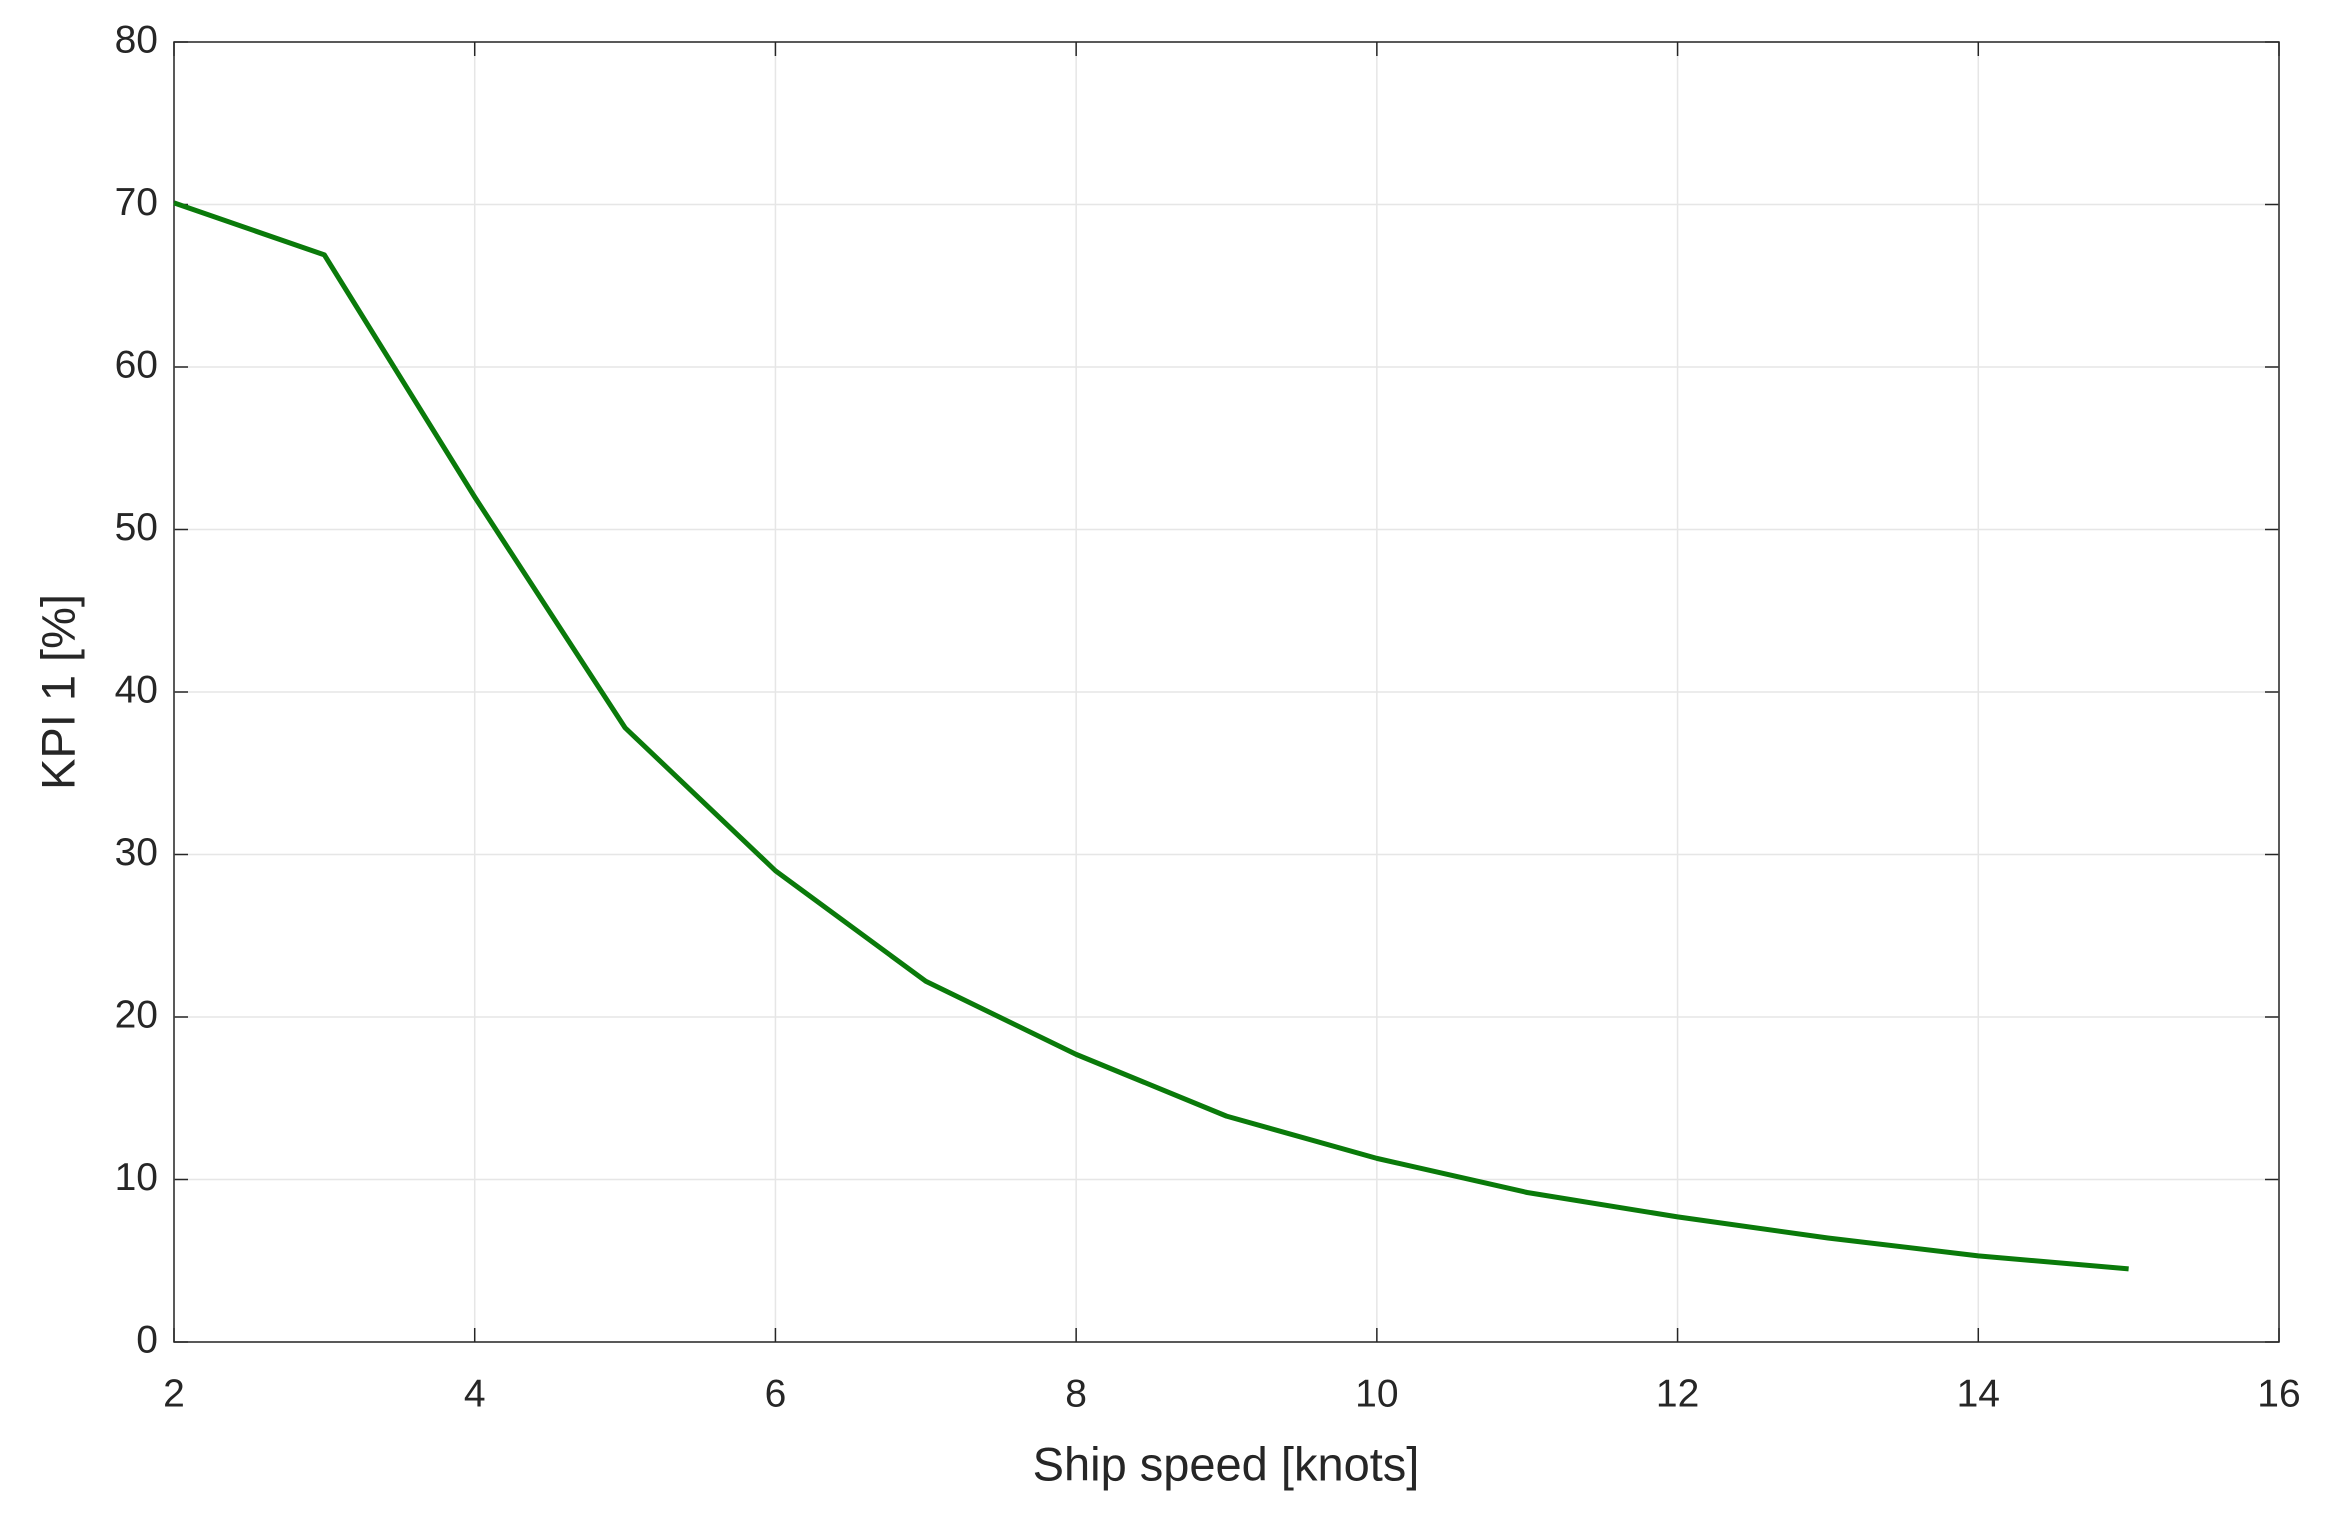 The image size is (2331, 1519). I want to click on x-tick-label: 10, so click(1376, 1393).